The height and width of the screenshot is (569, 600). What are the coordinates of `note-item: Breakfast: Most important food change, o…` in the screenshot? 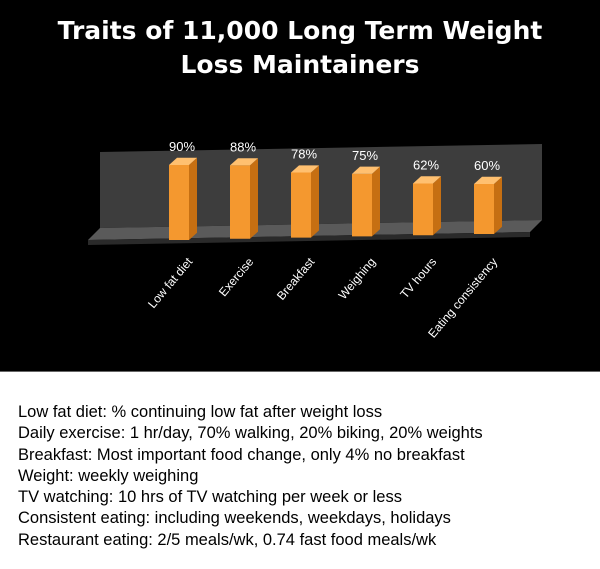 It's located at (241, 454).